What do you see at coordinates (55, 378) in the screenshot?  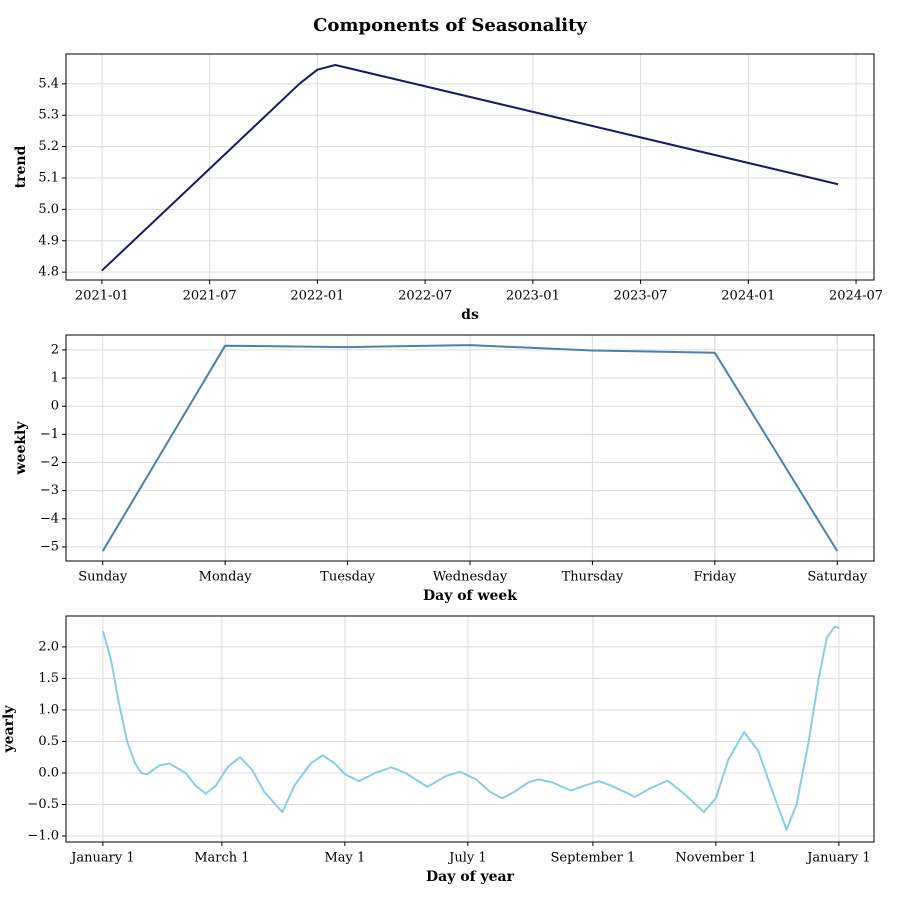 I see `y-tick-label: 1` at bounding box center [55, 378].